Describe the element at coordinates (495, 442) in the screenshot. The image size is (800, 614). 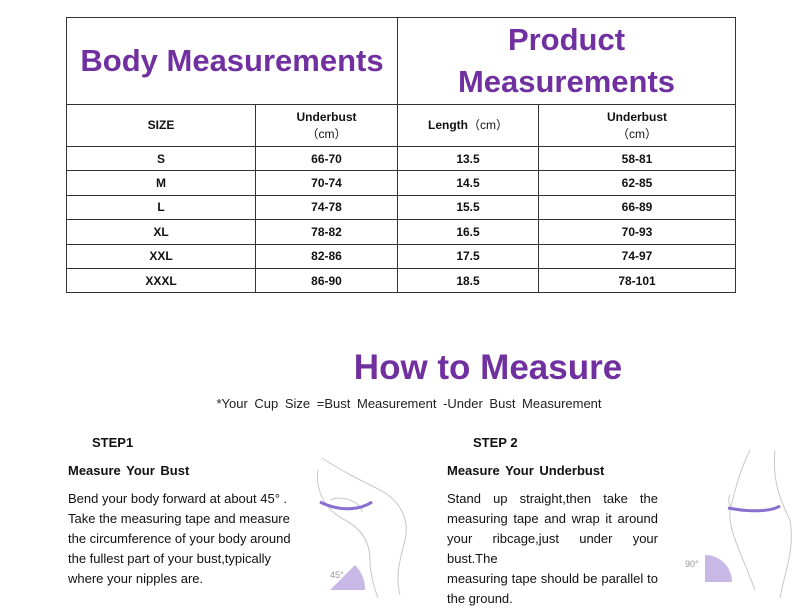
I see `step-label: STEP 2` at that location.